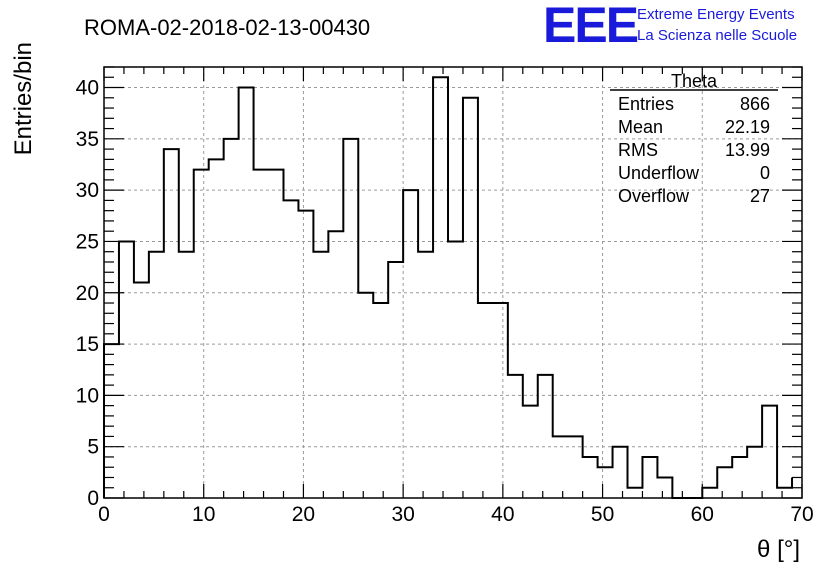  Describe the element at coordinates (638, 150) in the screenshot. I see `stats-label: RMS` at that location.